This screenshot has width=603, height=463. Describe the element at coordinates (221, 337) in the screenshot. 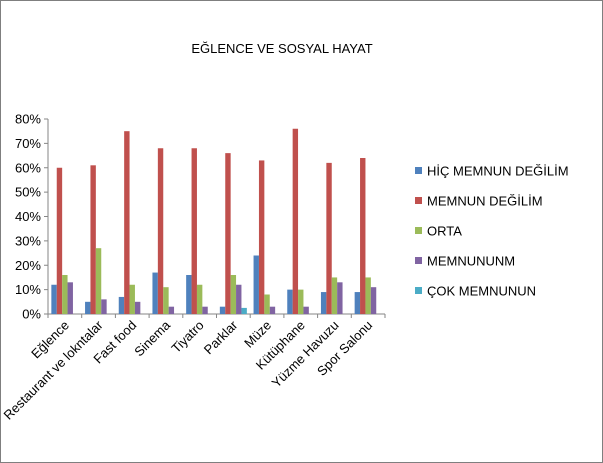

I see `x-category-label: Parklar` at that location.